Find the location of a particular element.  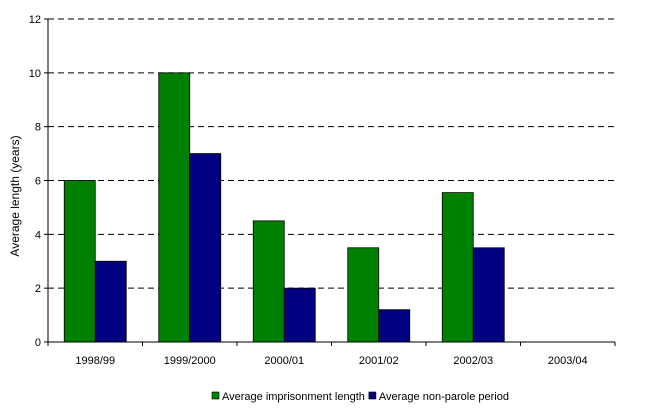

bar-imprisonment-2002/03 is located at coordinates (457, 267).